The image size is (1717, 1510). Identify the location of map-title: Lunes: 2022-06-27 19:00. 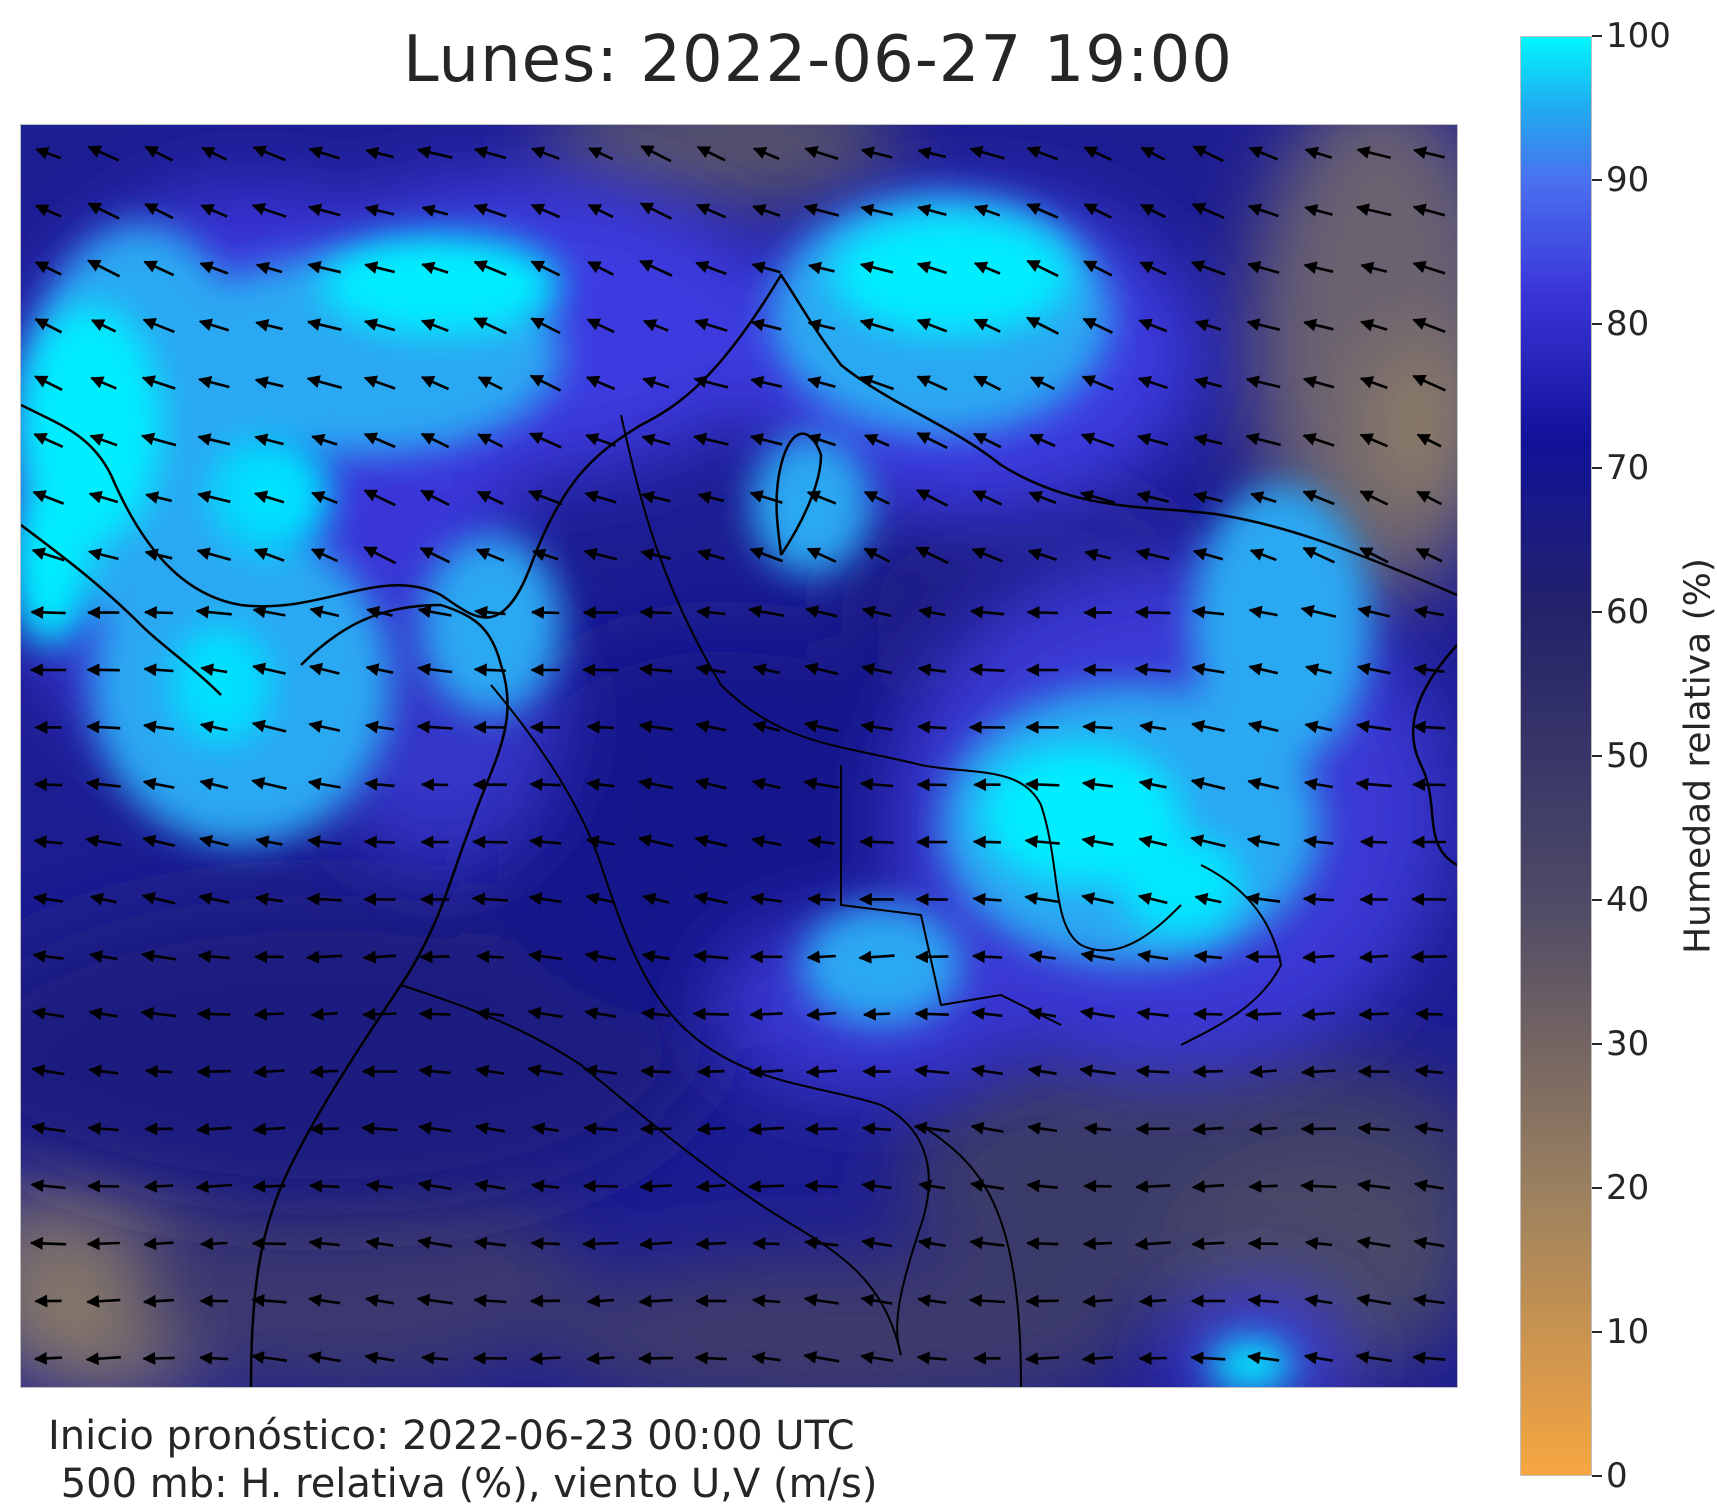
(818, 60).